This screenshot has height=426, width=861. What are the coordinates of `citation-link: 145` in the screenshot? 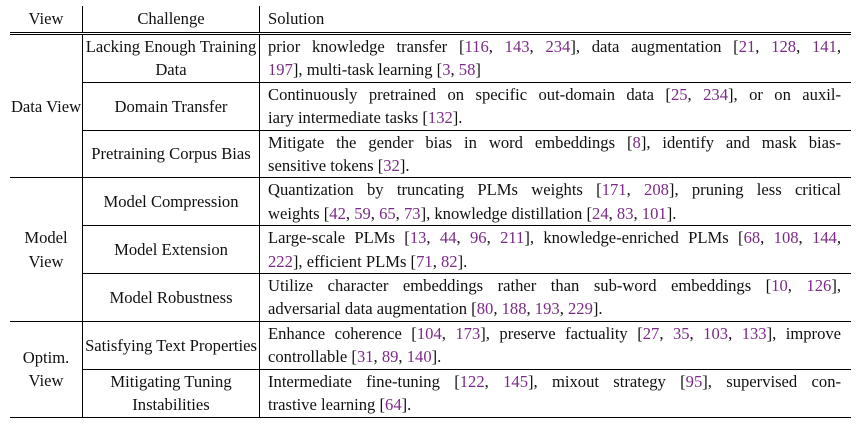 It's located at (515, 381).